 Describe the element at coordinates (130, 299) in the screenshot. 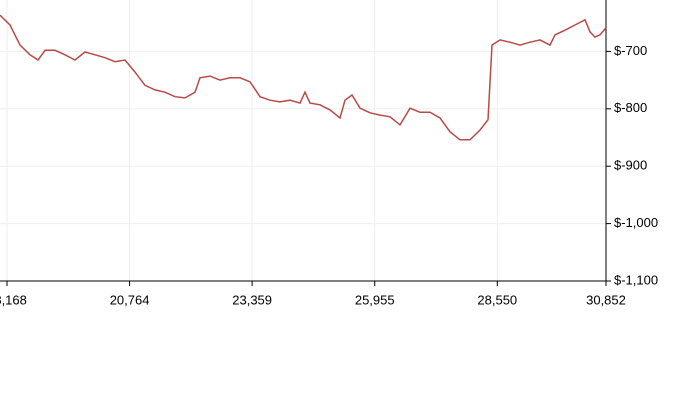

I see `x-tick-label: 20,764` at that location.